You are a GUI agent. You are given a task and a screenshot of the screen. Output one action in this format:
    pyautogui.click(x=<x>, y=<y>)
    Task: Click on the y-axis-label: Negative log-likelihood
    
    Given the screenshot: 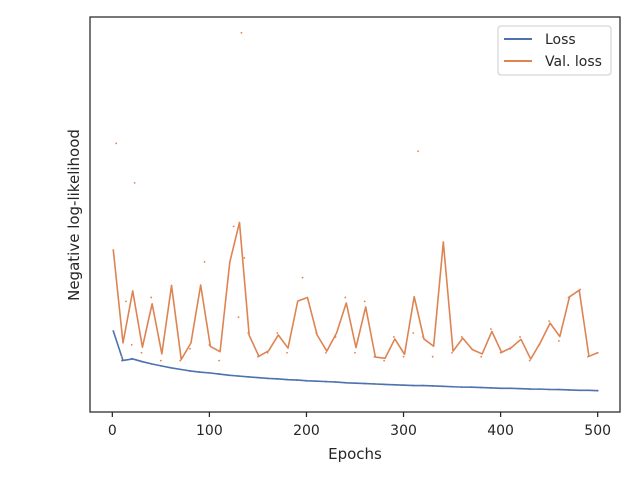 What is the action you would take?
    pyautogui.click(x=74, y=215)
    